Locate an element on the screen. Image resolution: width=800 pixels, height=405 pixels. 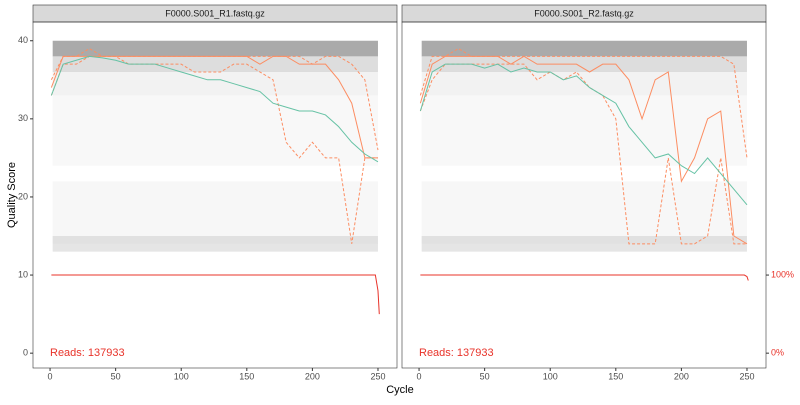
x-axis-label: Cycle is located at coordinates (400, 390).